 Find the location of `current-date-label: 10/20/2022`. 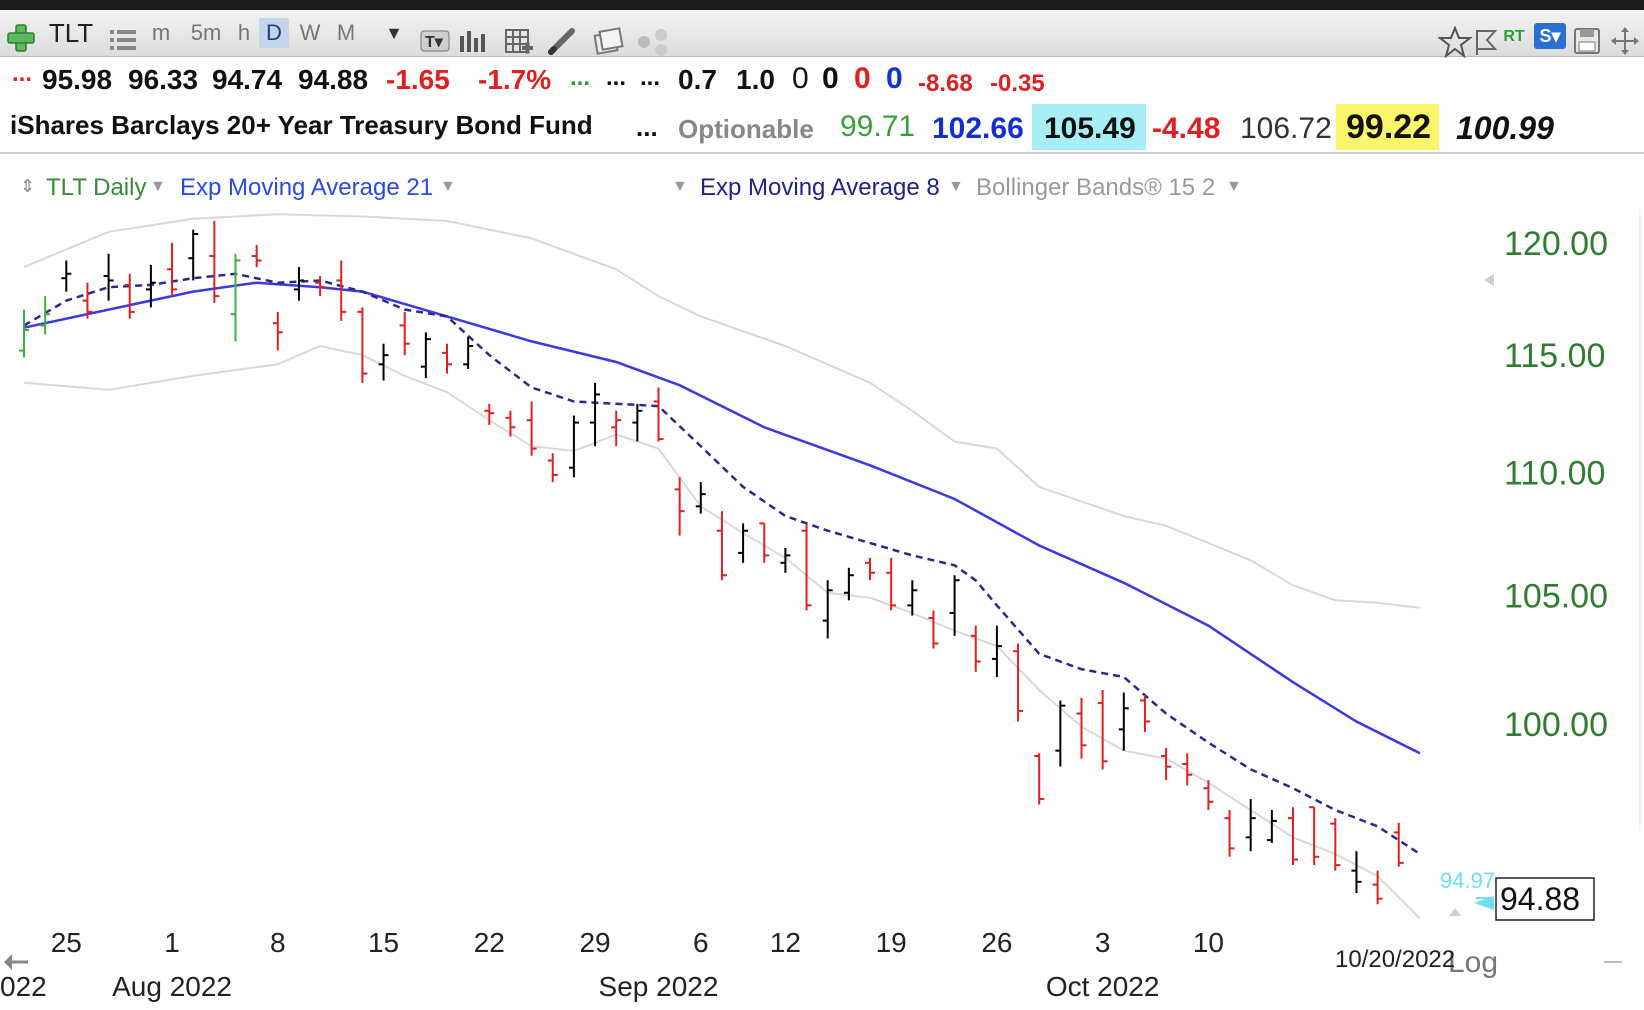

current-date-label: 10/20/2022 is located at coordinates (1395, 959).